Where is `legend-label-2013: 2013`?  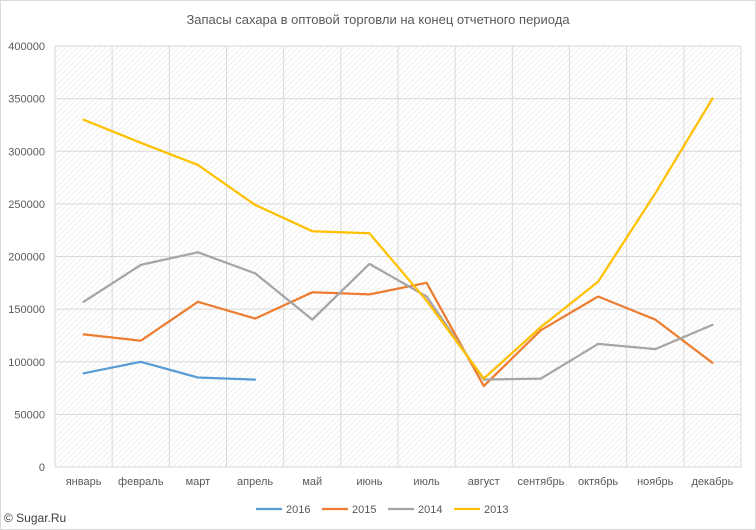 legend-label-2013: 2013 is located at coordinates (496, 510).